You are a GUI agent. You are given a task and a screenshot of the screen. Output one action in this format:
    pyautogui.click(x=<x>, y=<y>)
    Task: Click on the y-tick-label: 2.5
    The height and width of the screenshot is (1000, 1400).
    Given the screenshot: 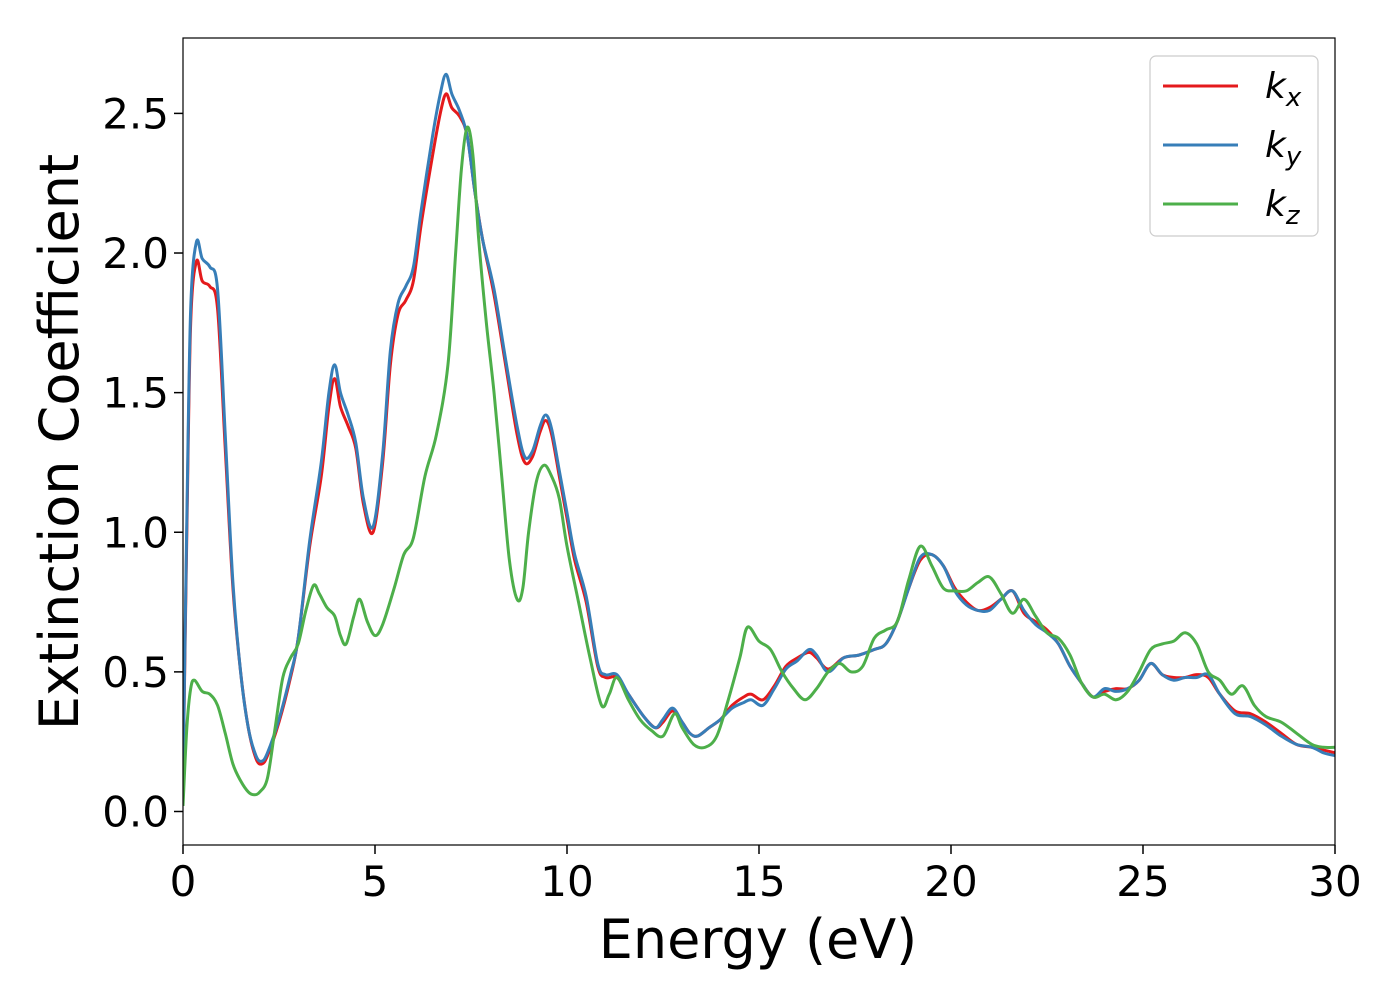 What is the action you would take?
    pyautogui.click(x=135, y=113)
    